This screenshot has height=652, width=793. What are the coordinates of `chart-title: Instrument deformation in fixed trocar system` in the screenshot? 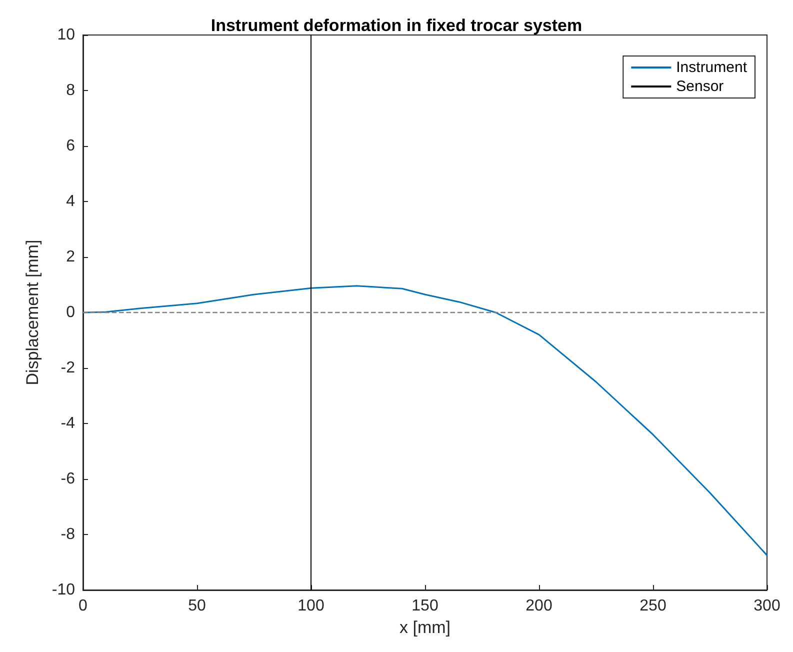 It's located at (396, 25).